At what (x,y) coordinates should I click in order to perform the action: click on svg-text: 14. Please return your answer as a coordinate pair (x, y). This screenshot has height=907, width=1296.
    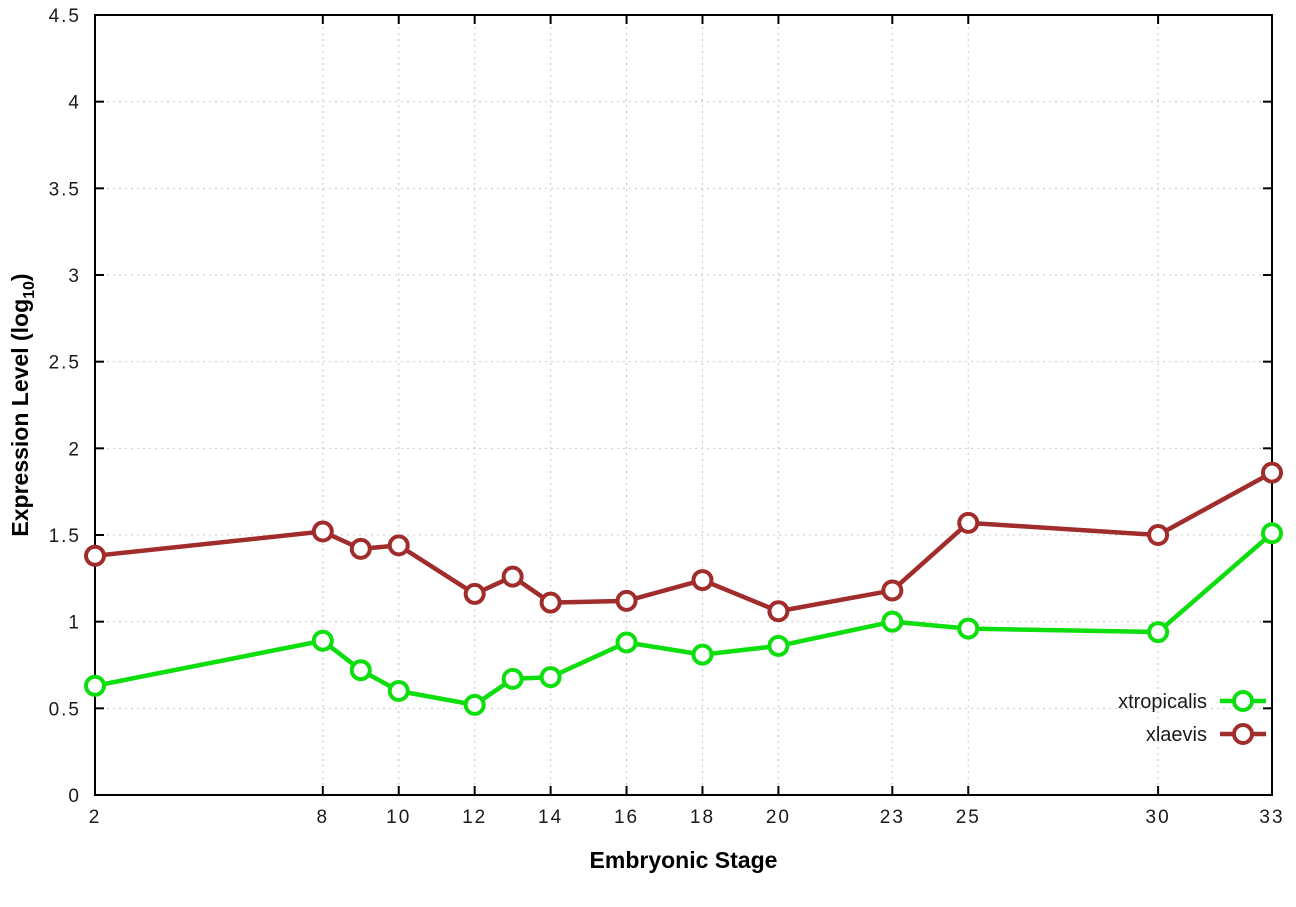
    Looking at the image, I should click on (550, 817).